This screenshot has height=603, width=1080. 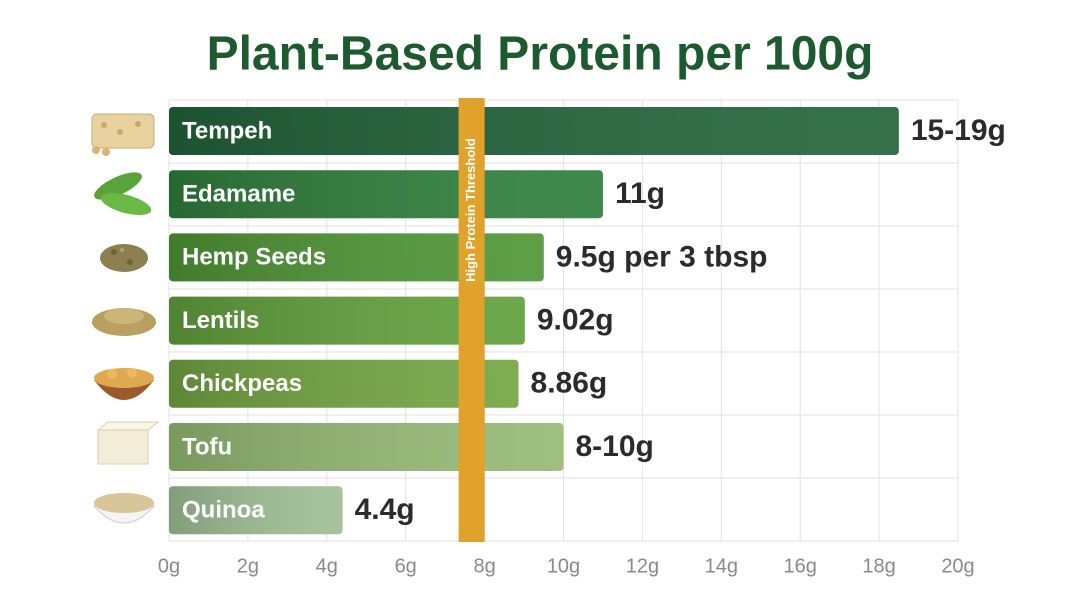 I want to click on x-tick-label: 0g, so click(x=169, y=566).